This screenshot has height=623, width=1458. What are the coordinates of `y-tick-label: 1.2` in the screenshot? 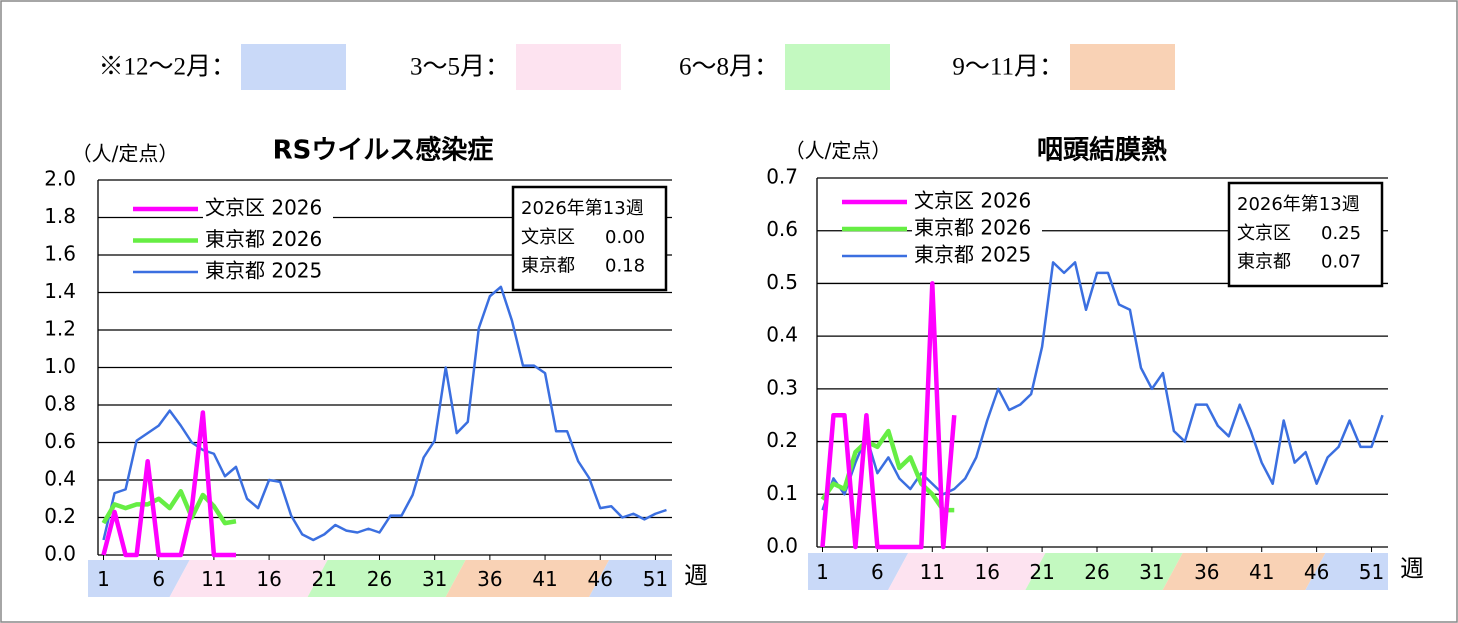 It's located at (60, 329).